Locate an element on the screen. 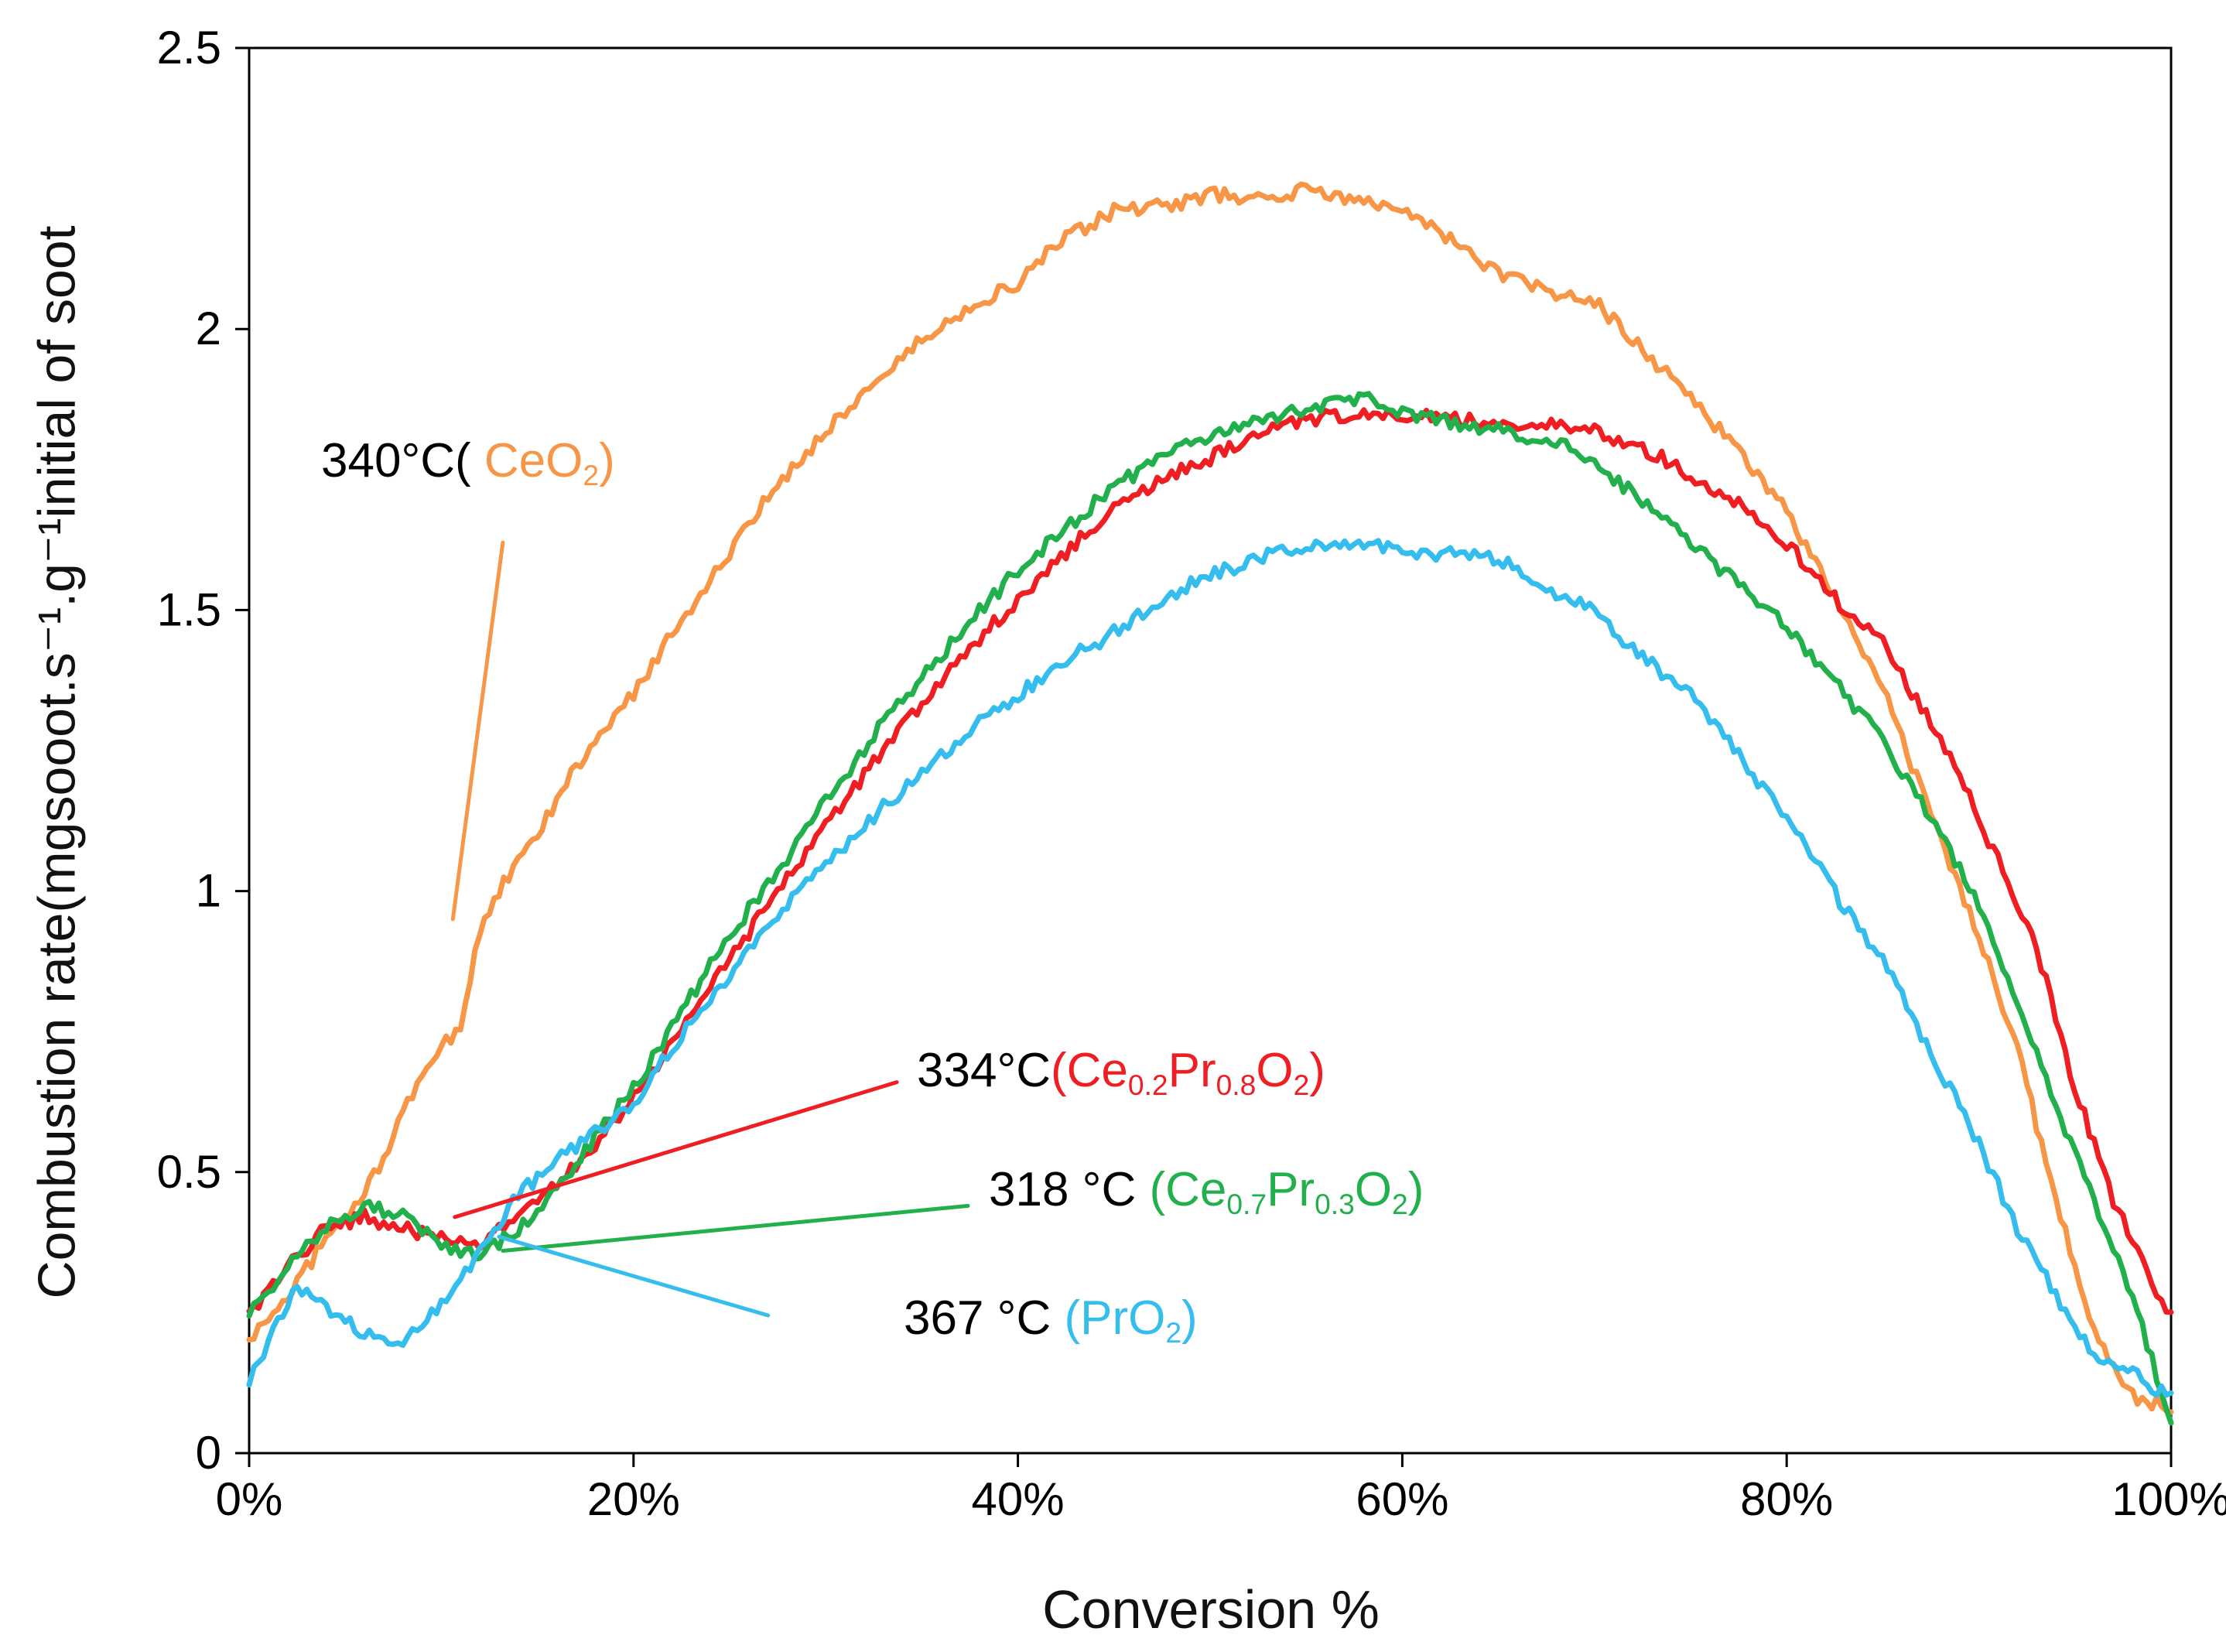  y-tick-label: 0 is located at coordinates (209, 1453).